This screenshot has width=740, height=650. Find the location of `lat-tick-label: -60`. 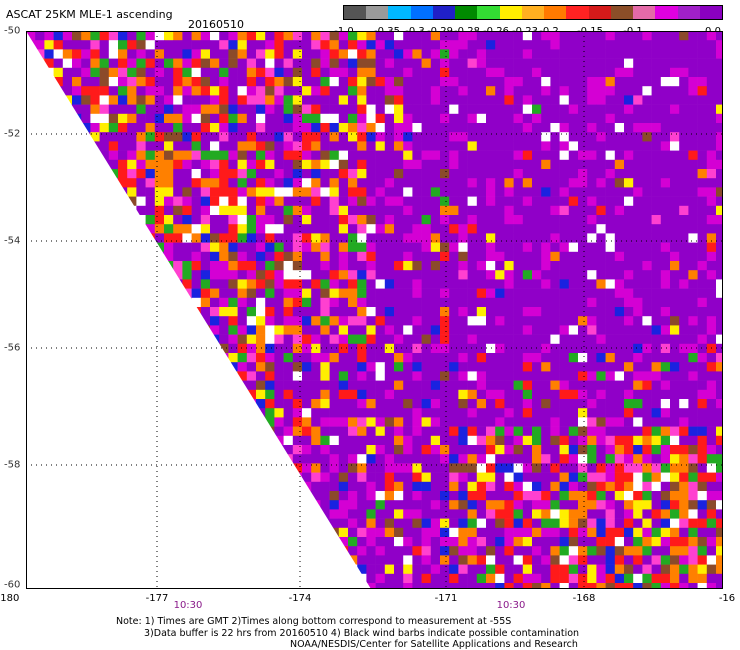

lat-tick-label: -60 is located at coordinates (12, 585).